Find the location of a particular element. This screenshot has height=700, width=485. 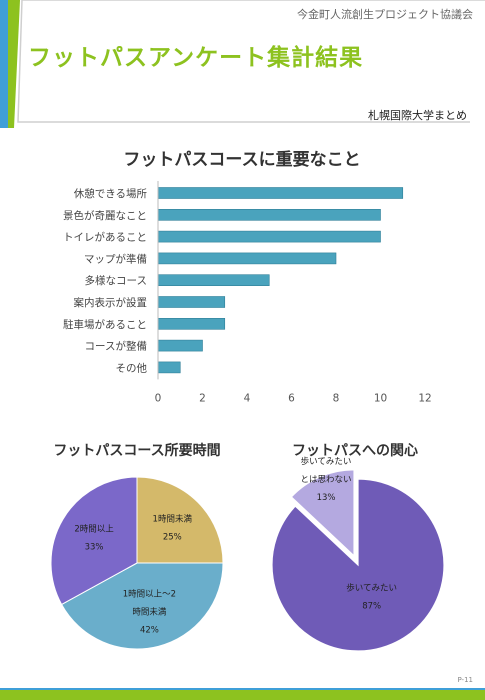

bar-category-label: トイレがあること is located at coordinates (105, 237).